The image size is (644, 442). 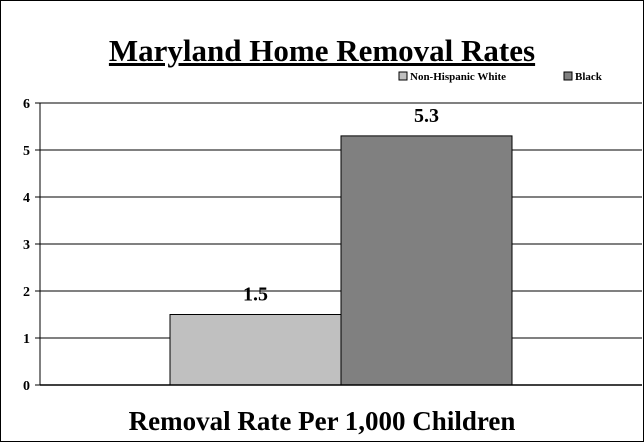 What do you see at coordinates (589, 77) in the screenshot?
I see `legend-label: Black` at bounding box center [589, 77].